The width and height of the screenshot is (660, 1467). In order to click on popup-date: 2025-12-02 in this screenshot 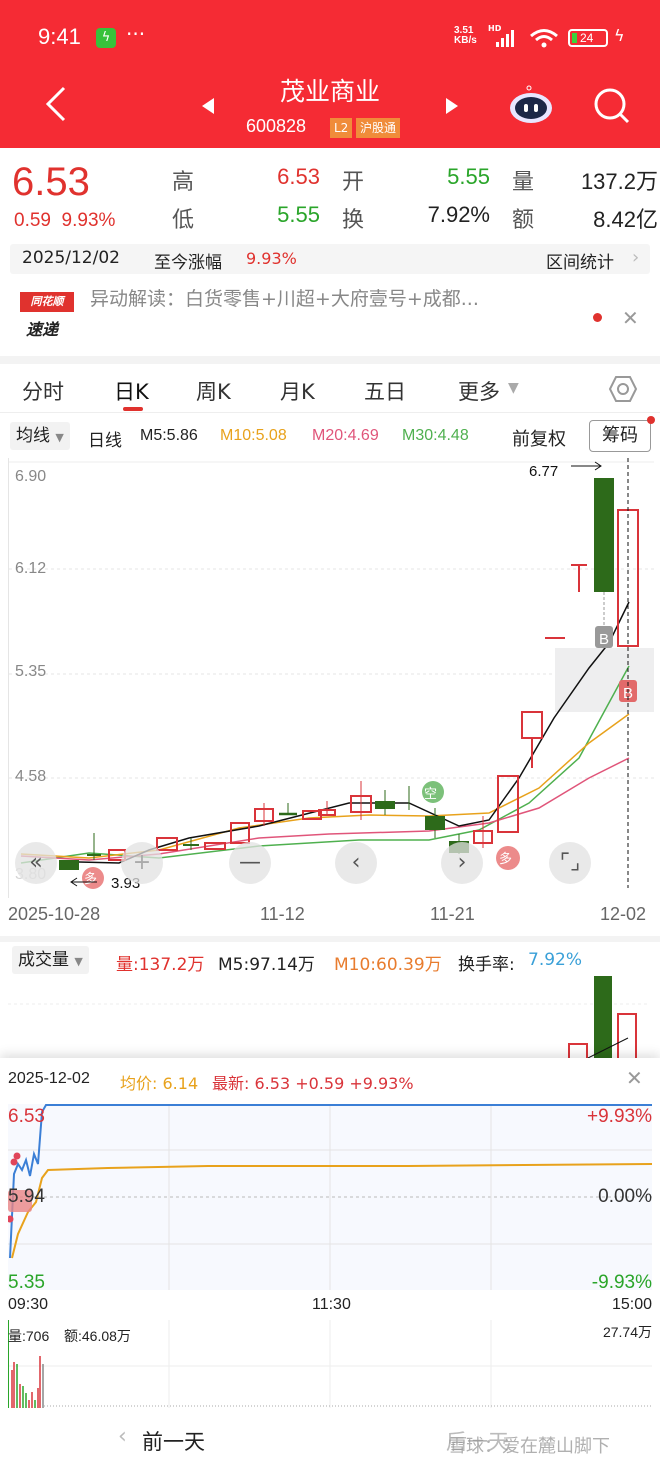, I will do `click(49, 1078)`.